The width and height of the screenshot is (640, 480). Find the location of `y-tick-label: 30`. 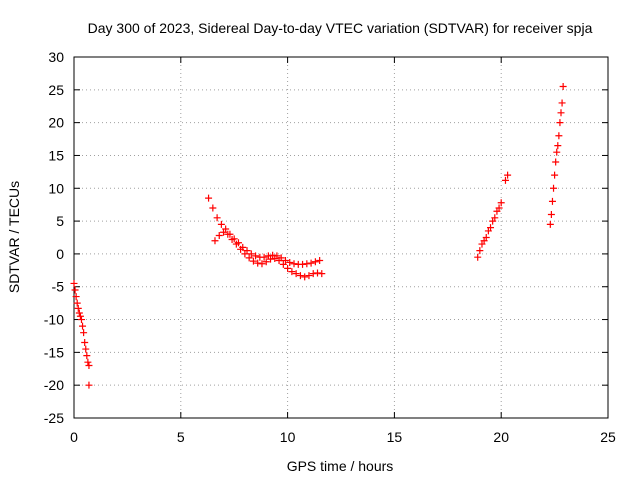

y-tick-label: 30 is located at coordinates (56, 57).